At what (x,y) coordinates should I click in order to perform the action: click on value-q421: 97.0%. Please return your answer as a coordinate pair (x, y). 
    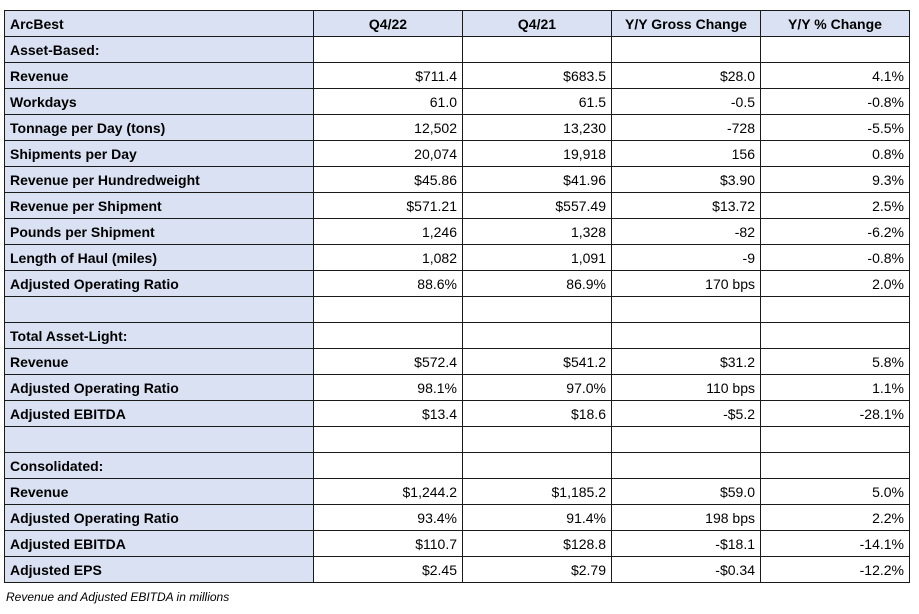
    Looking at the image, I should click on (537, 387).